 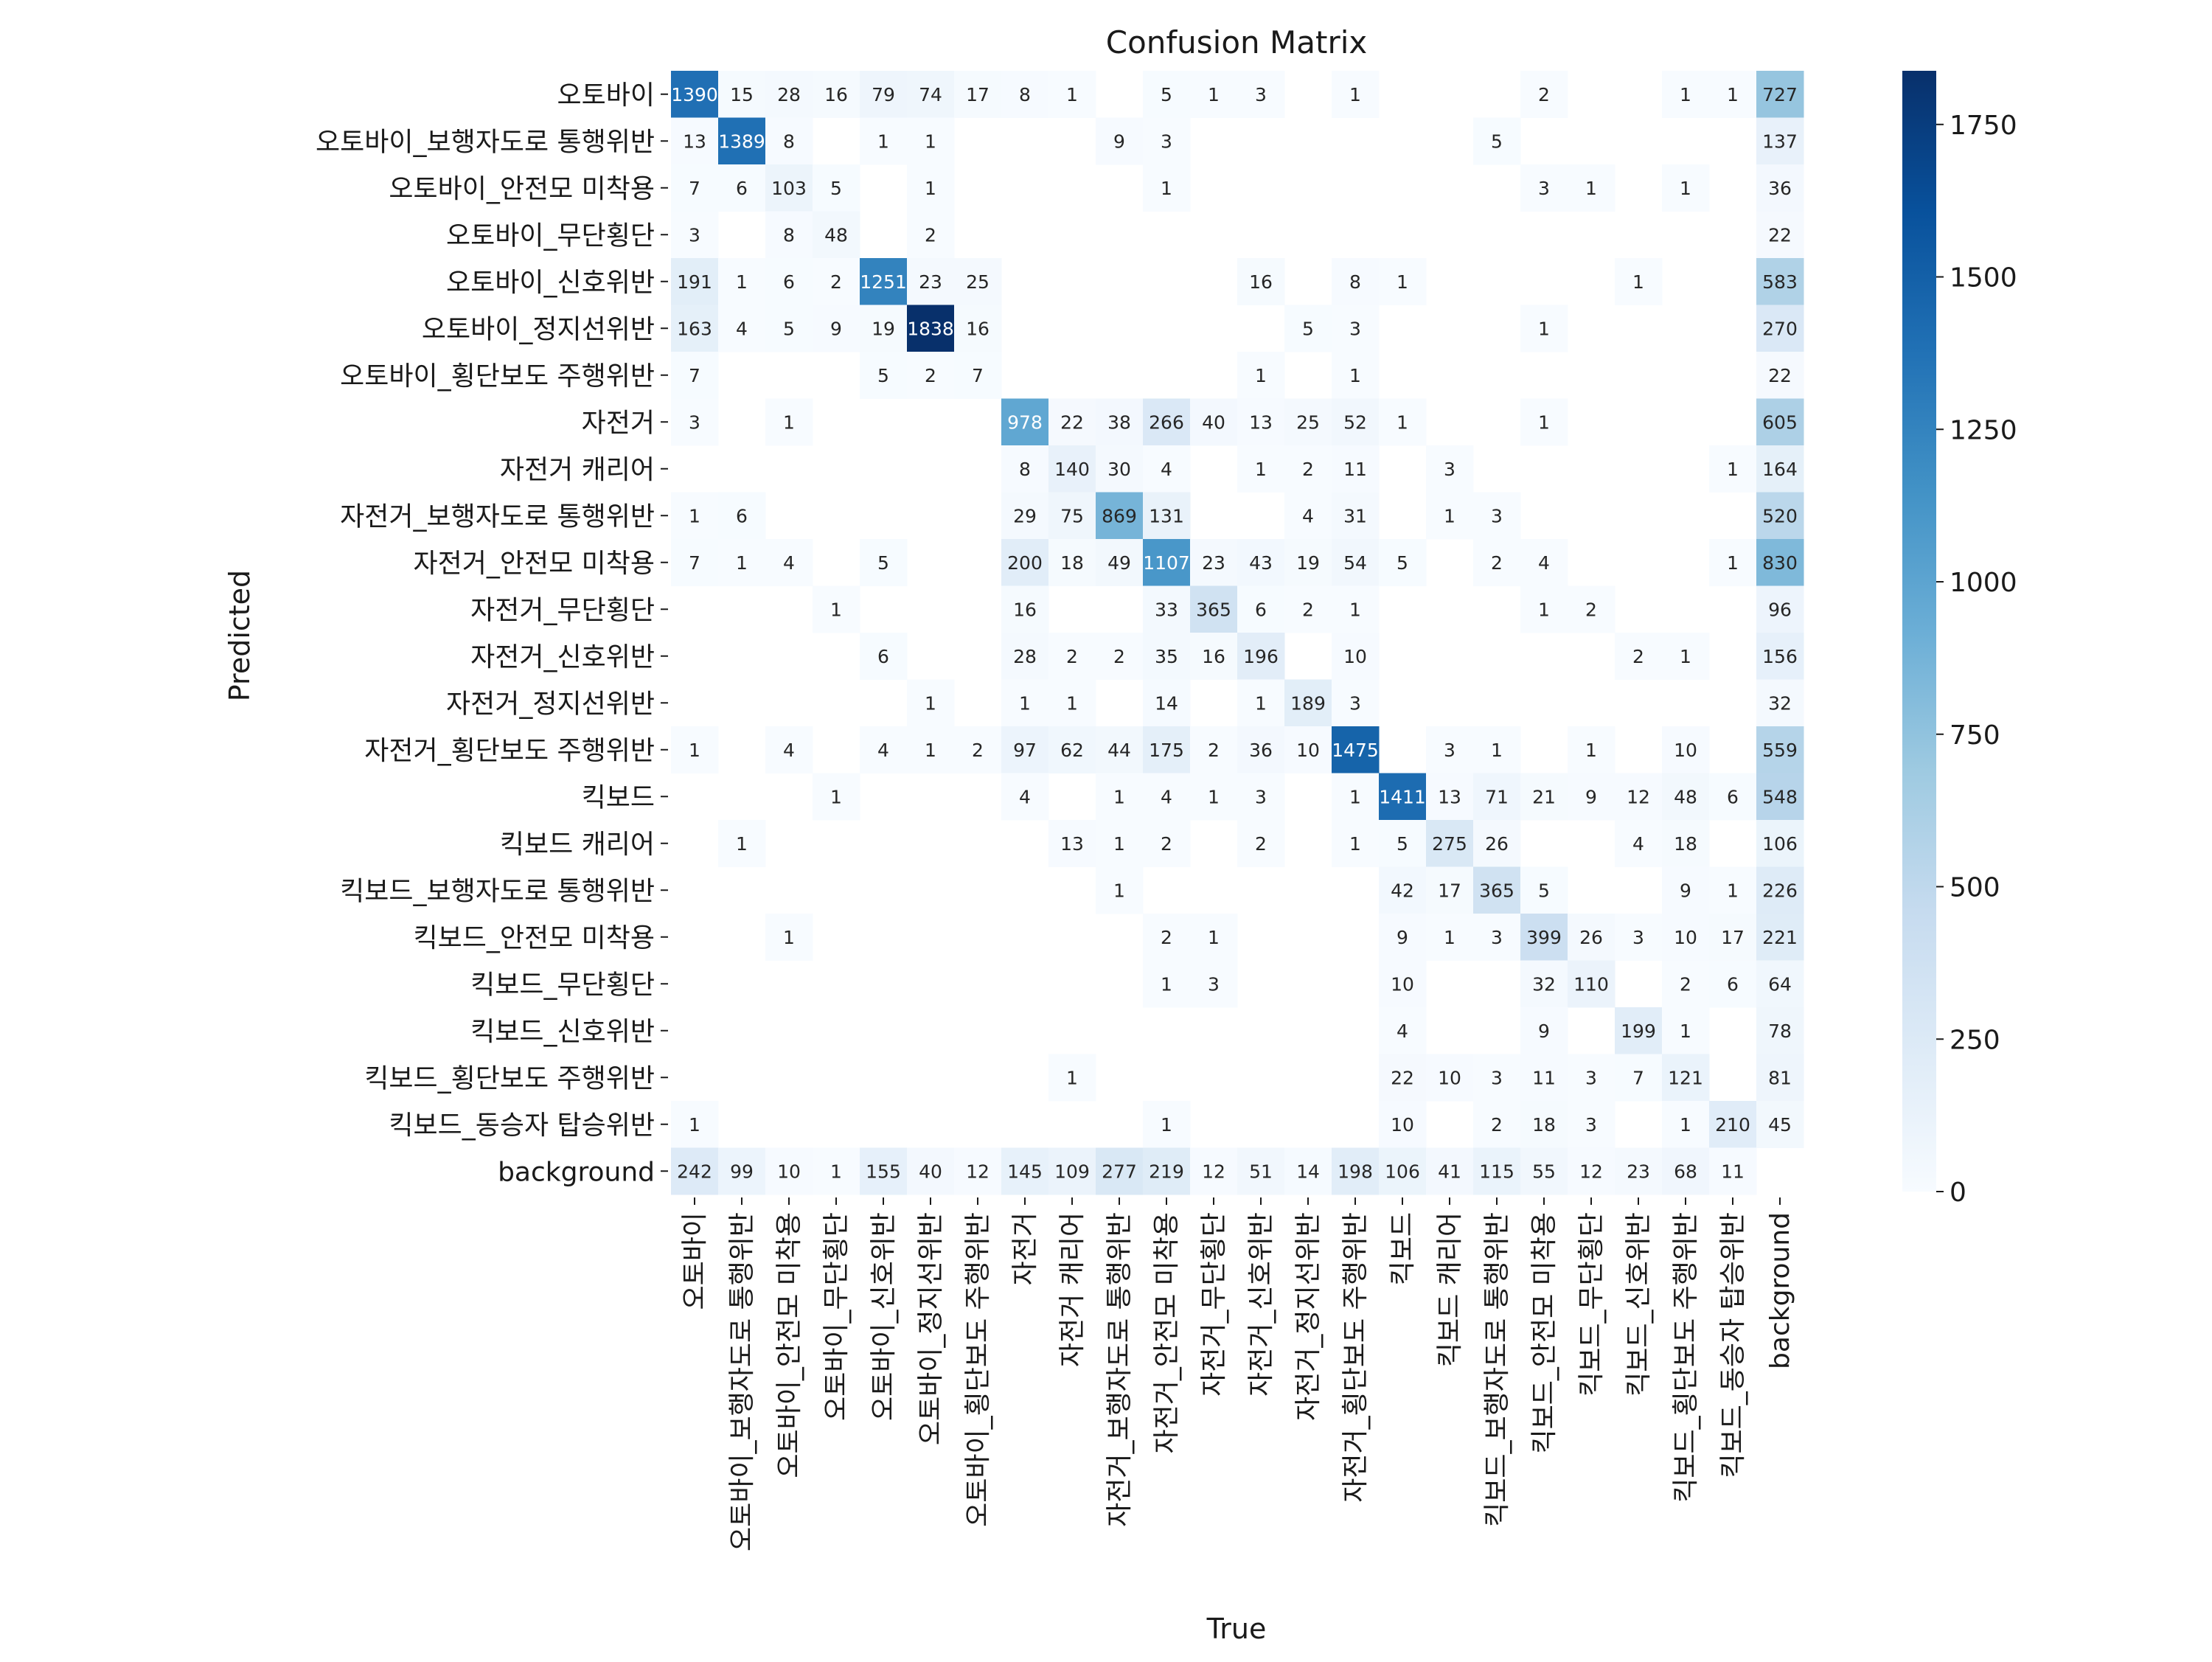 What do you see at coordinates (562, 1032) in the screenshot?
I see `y-tick-label: 킥보드_신호위반` at bounding box center [562, 1032].